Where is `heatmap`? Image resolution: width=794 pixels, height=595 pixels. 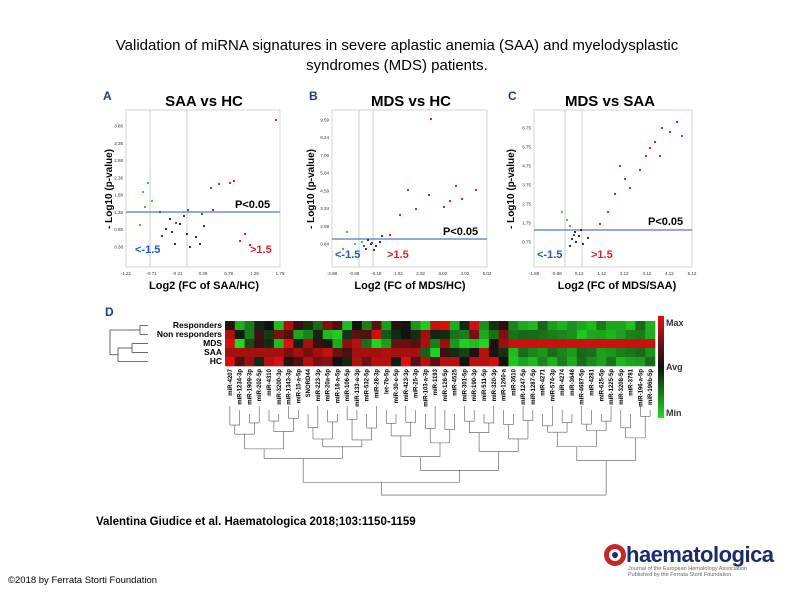 heatmap is located at coordinates (440, 344).